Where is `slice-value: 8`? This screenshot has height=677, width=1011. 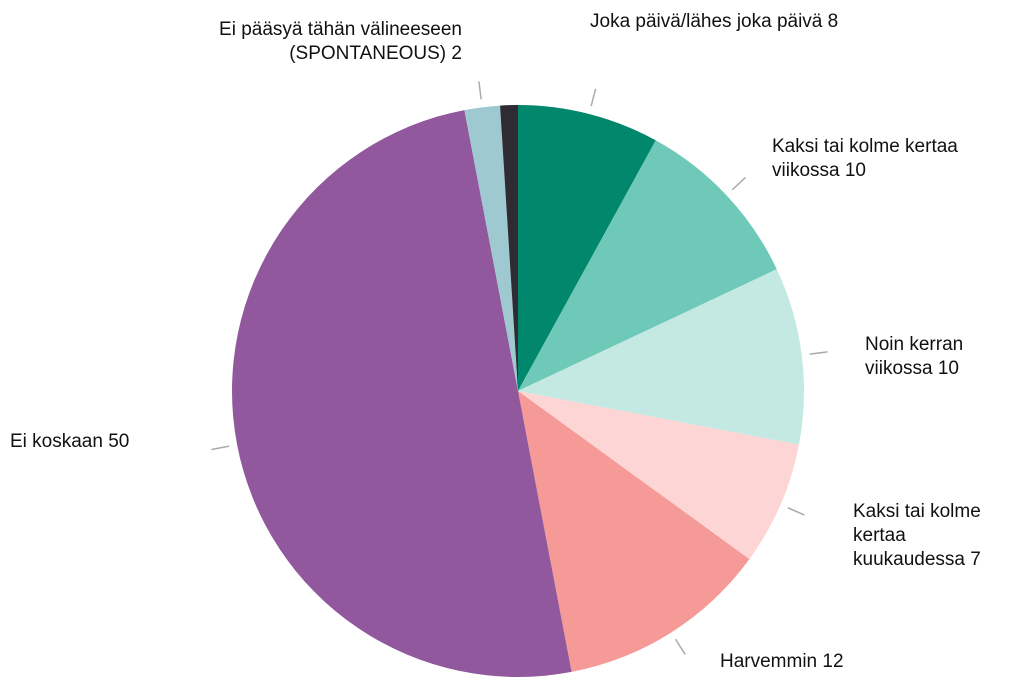 slice-value: 8 is located at coordinates (833, 21).